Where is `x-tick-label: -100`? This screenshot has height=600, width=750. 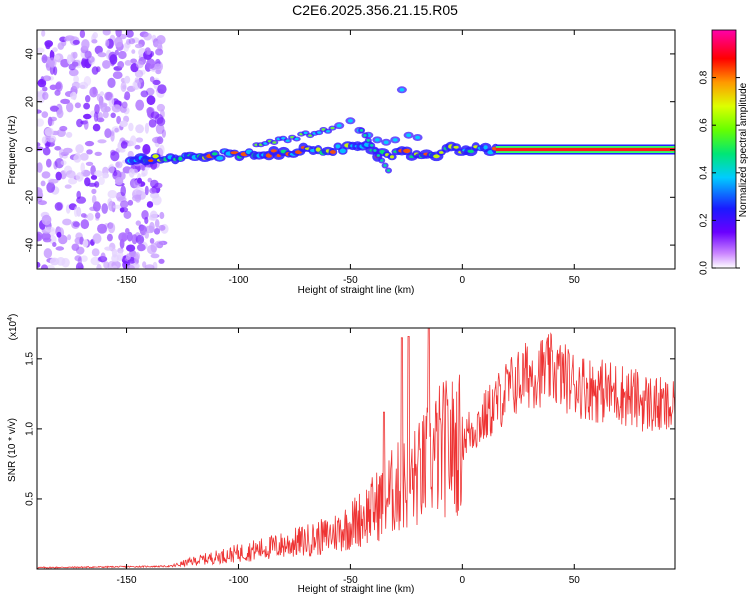 x-tick-label: -100 is located at coordinates (238, 580).